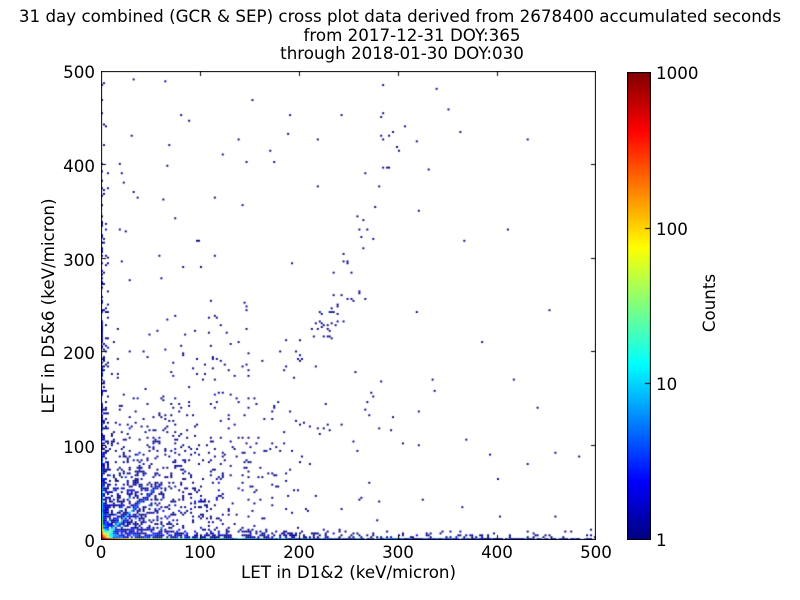 This screenshot has width=800, height=600. Describe the element at coordinates (101, 552) in the screenshot. I see `x-tick-label-0: 0` at that location.